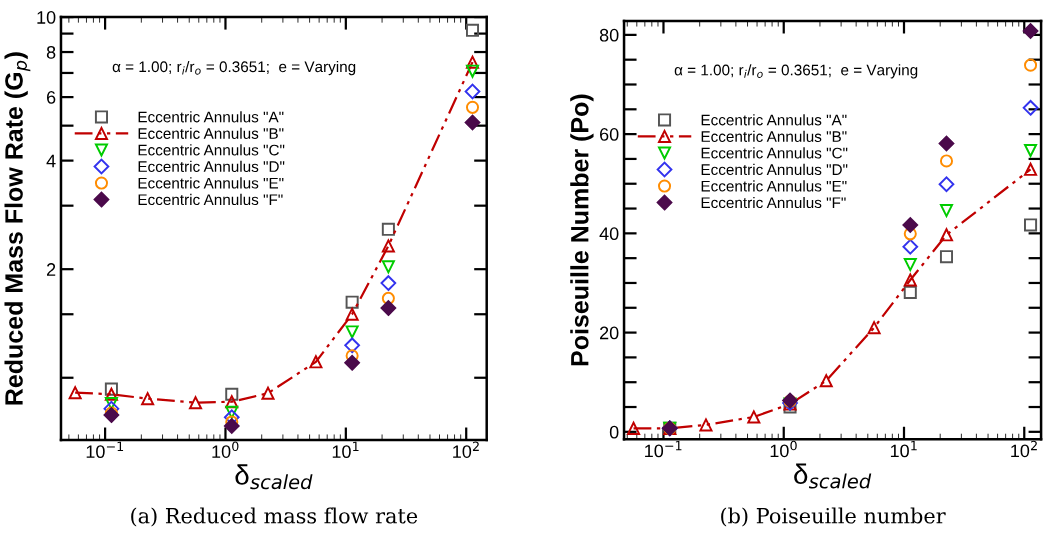  Describe the element at coordinates (51, 52) in the screenshot. I see `y-tick-label: 8` at that location.